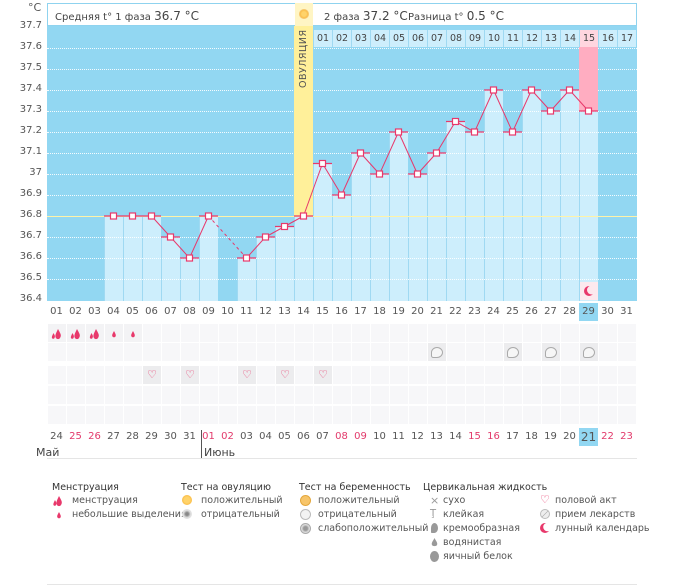 The width and height of the screenshot is (675, 587). Describe the element at coordinates (265, 311) in the screenshot. I see `x-date-label: 12` at that location.